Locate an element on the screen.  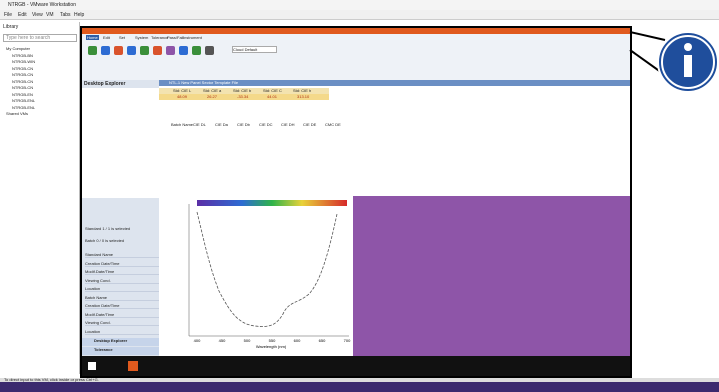
ribbon-tab: Instrument is located at coordinates (192, 37).